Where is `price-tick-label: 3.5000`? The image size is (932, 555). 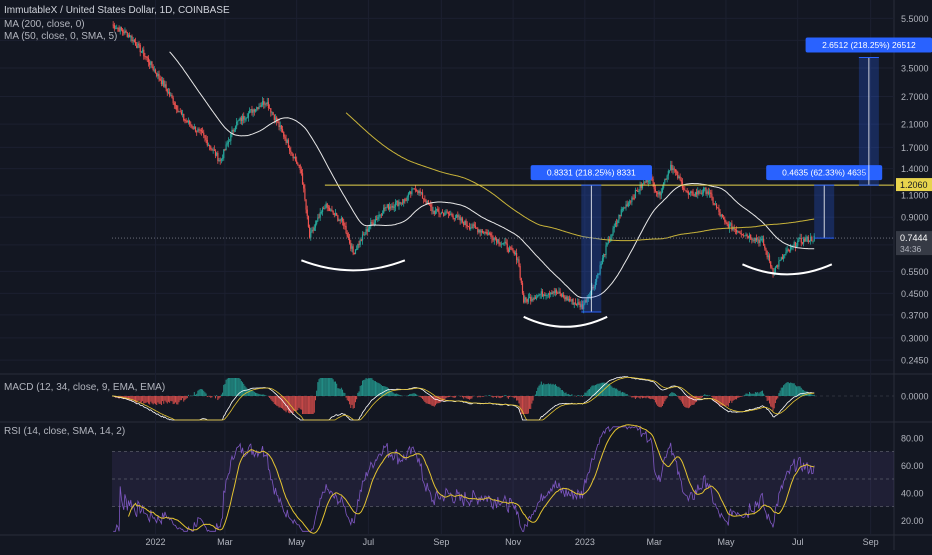 price-tick-label: 3.5000 is located at coordinates (915, 69).